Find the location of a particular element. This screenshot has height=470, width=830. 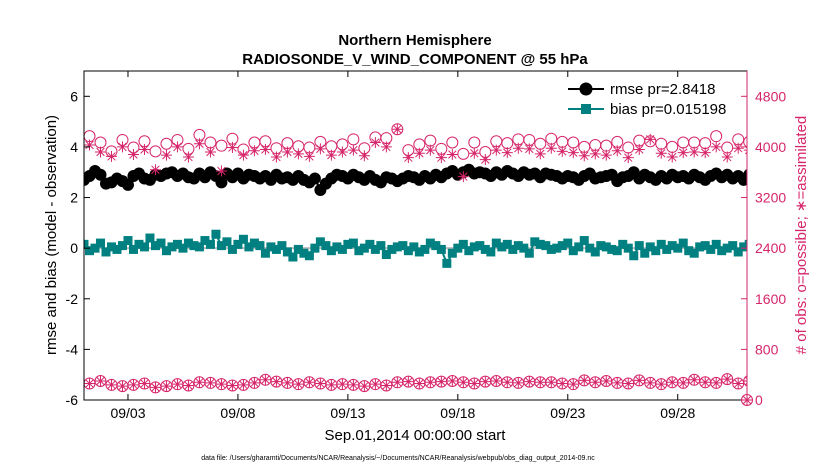

y-right-tick-label-2: 1600 is located at coordinates (770, 299).